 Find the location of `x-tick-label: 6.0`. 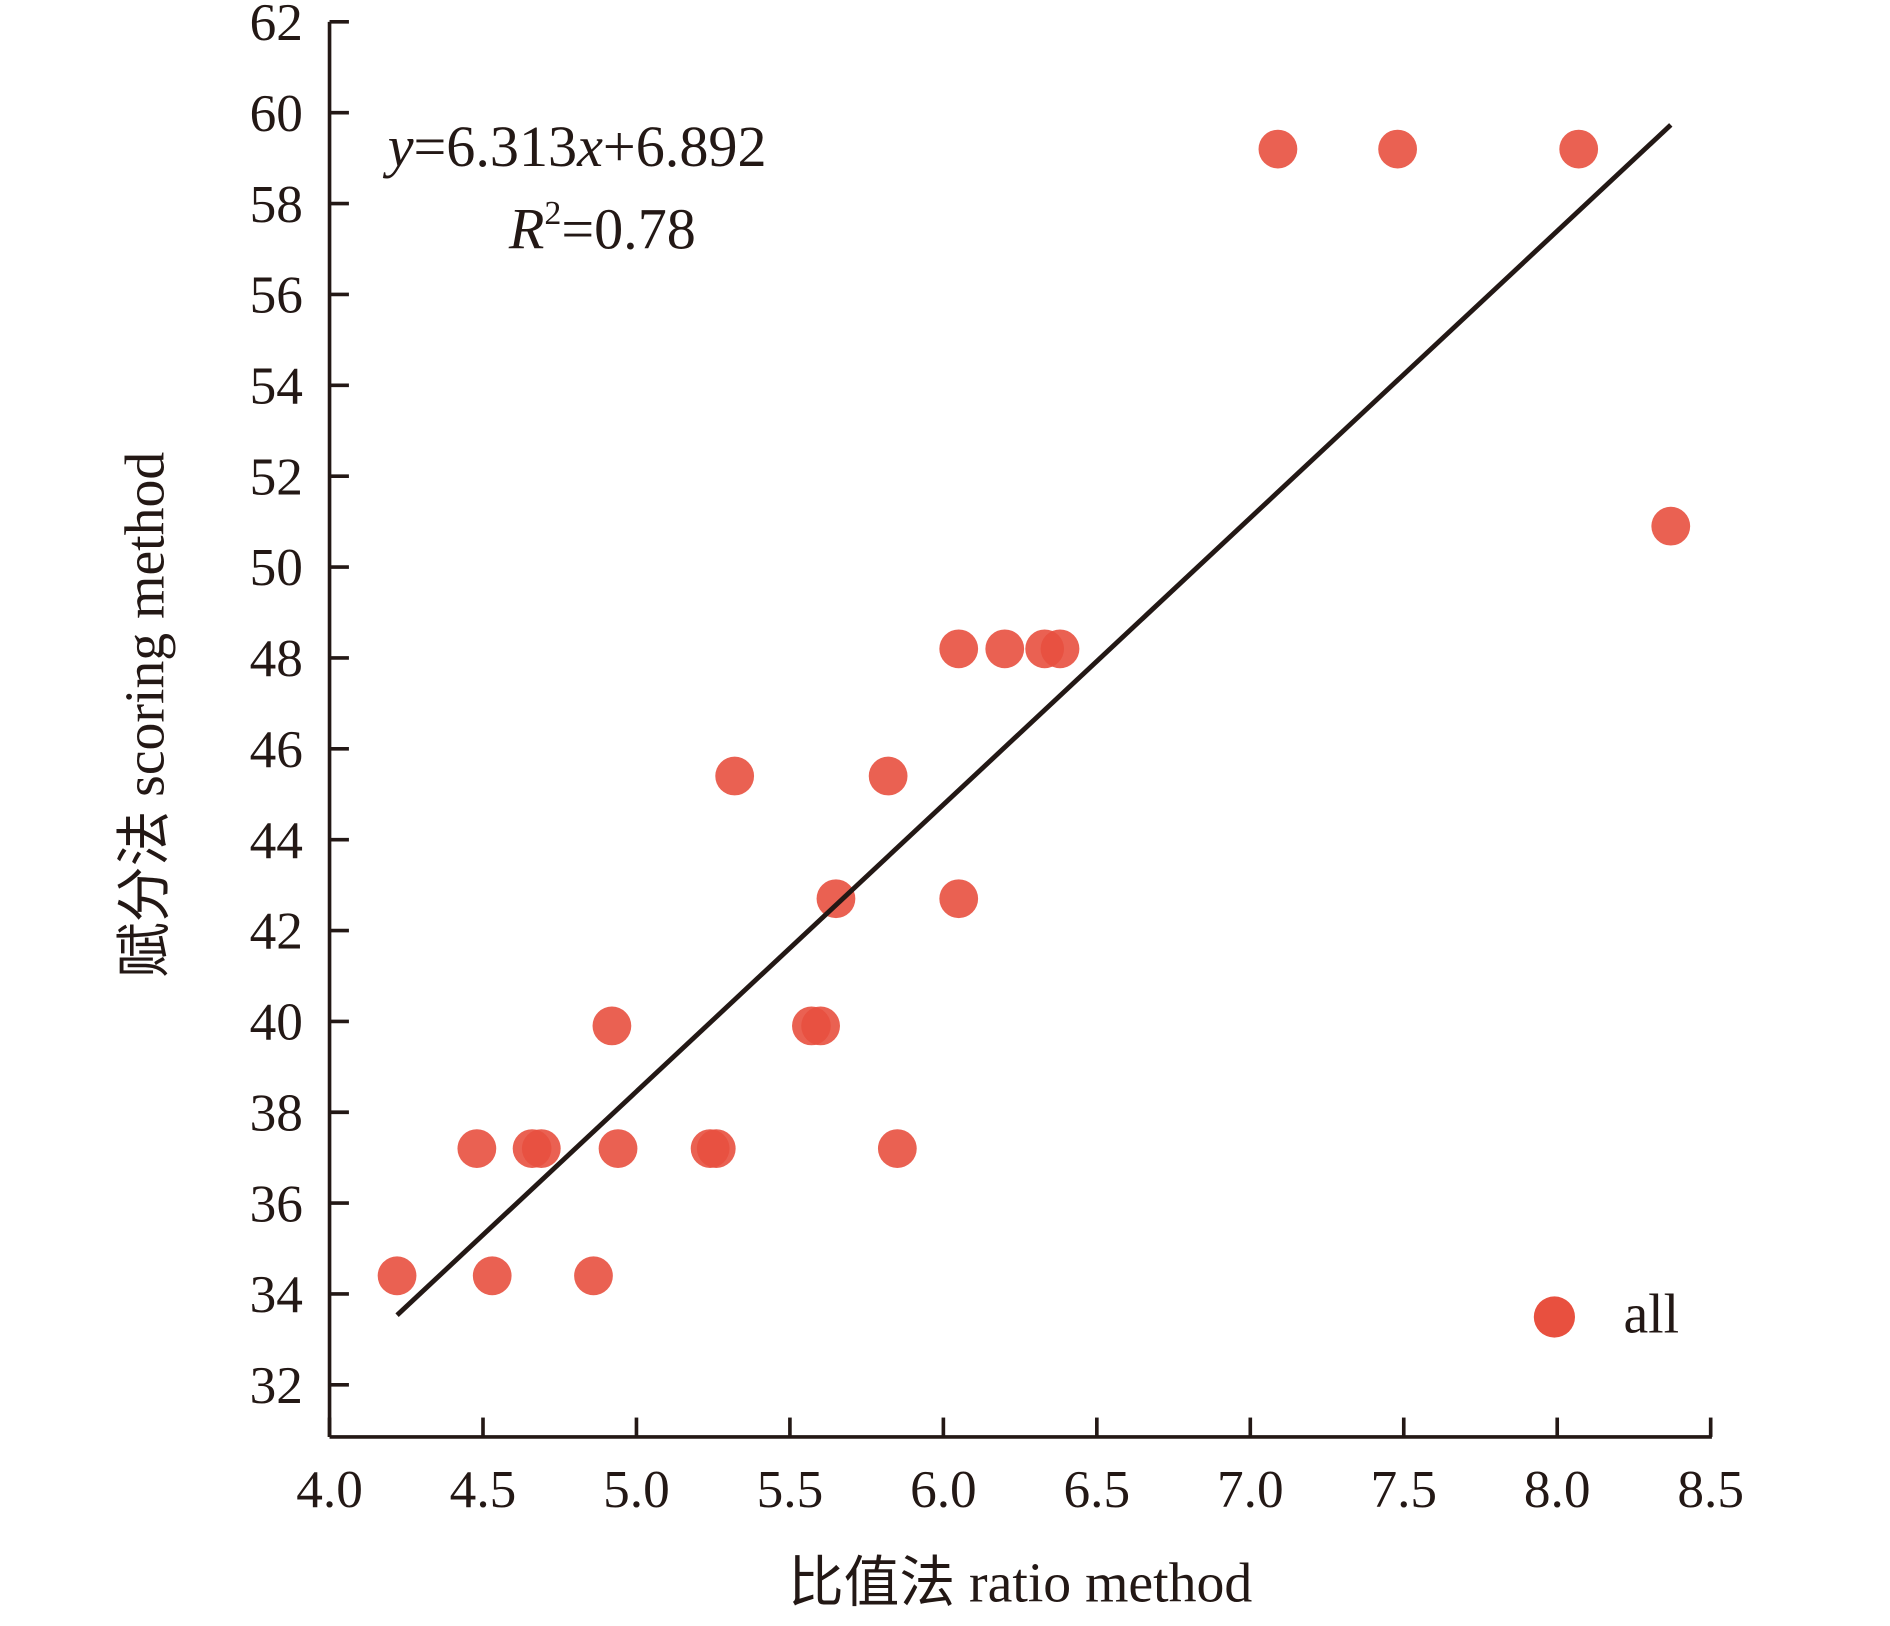

x-tick-label: 6.0 is located at coordinates (943, 1489).